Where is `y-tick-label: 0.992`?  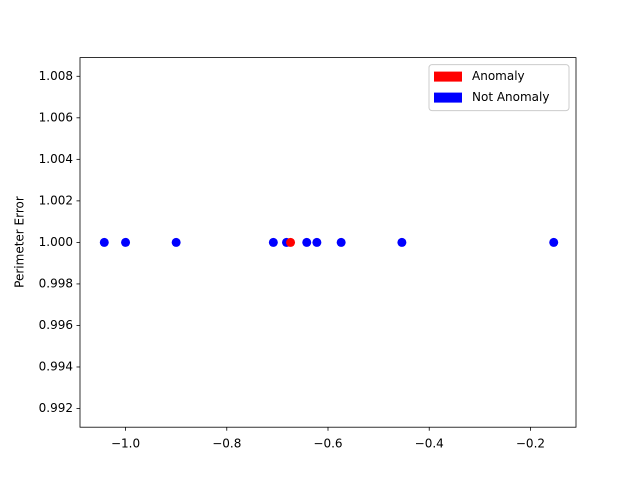
y-tick-label: 0.992 is located at coordinates (56, 408).